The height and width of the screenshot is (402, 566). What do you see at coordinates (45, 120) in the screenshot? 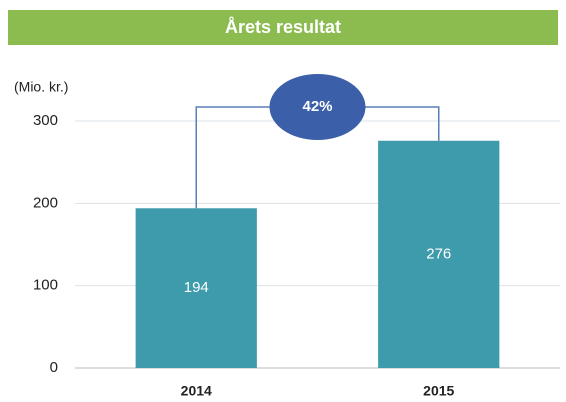
I see `y-tick-label: 300` at bounding box center [45, 120].